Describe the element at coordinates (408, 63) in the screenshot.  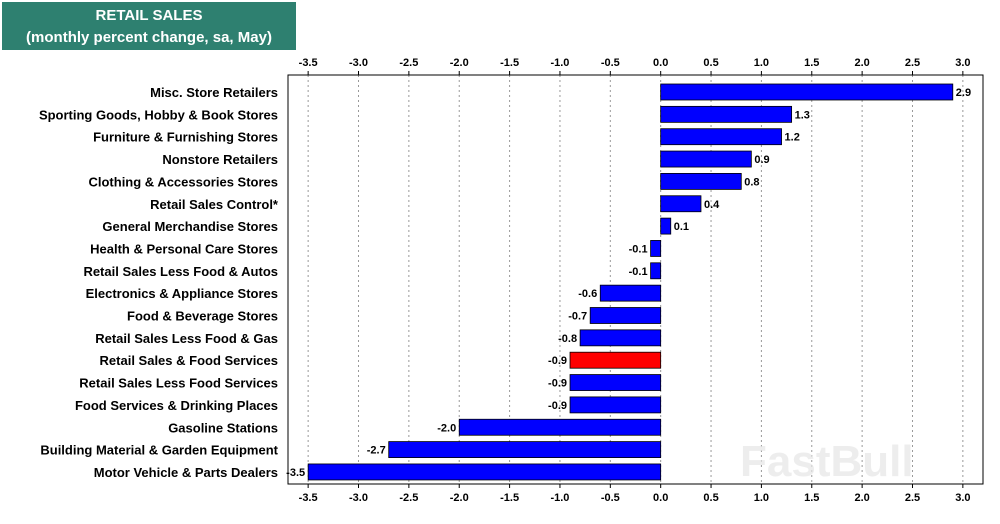
I see `tick-label-top: -2.5` at that location.